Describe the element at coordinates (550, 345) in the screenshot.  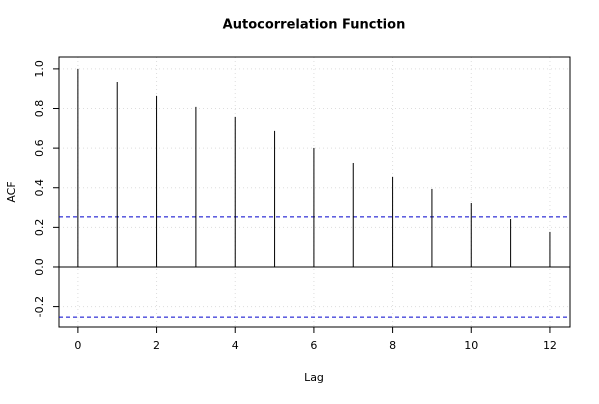
I see `x-tick-label: 12` at that location.